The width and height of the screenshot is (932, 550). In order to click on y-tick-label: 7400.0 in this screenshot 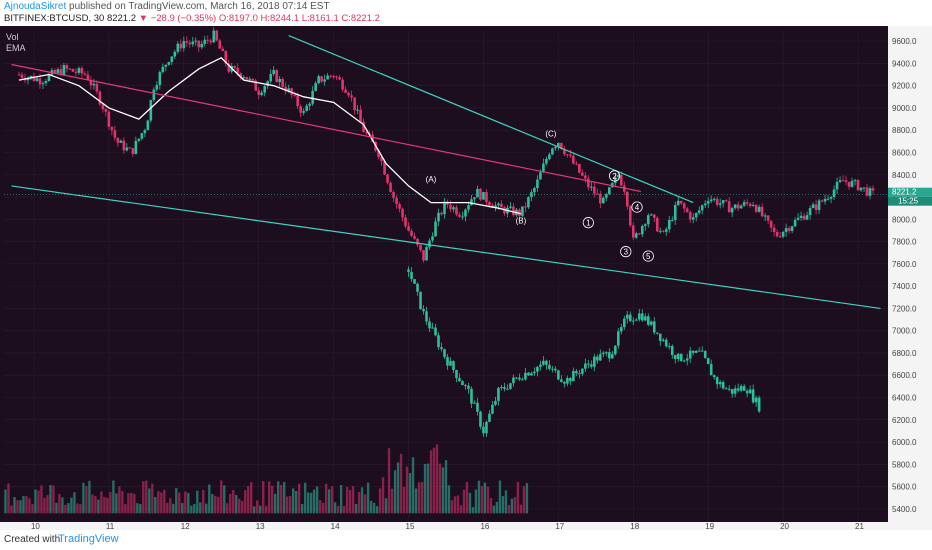, I will do `click(904, 286)`.